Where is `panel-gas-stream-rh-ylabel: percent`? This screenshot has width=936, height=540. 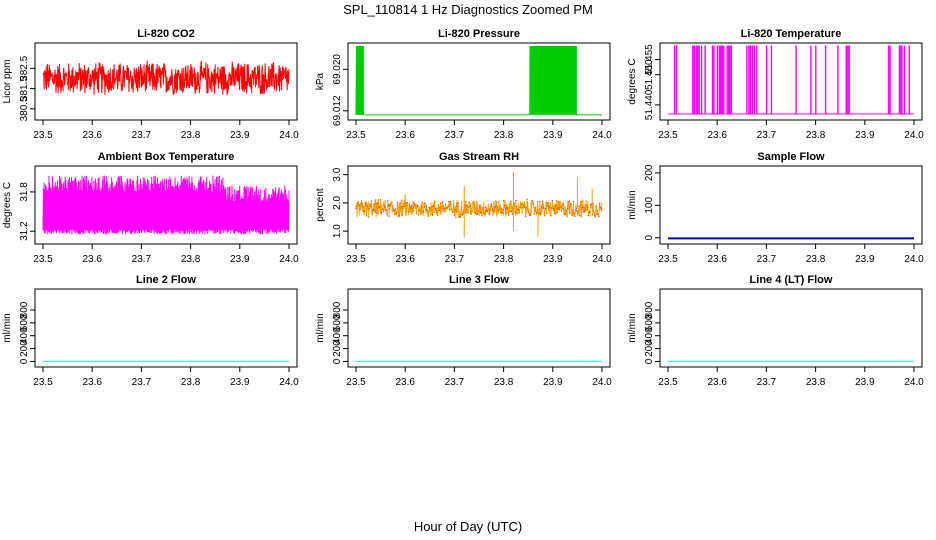
panel-gas-stream-rh-ylabel: percent is located at coordinates (320, 205).